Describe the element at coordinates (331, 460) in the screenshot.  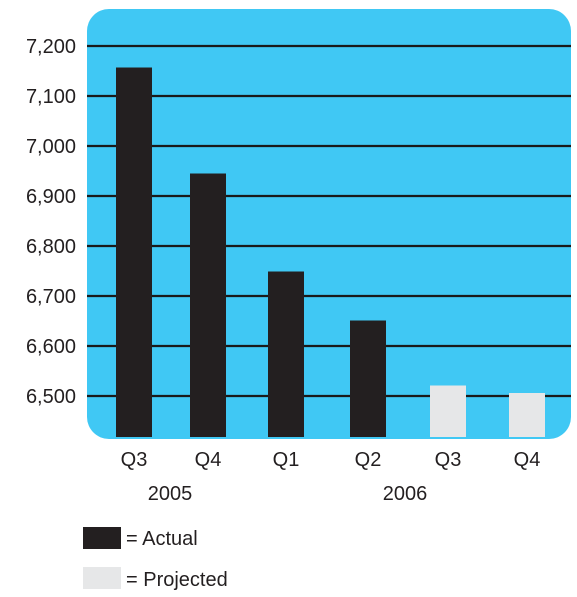
I see `x-axis-category-labels: Q3 Q4 Q1 Q2 Q3 Q4` at that location.